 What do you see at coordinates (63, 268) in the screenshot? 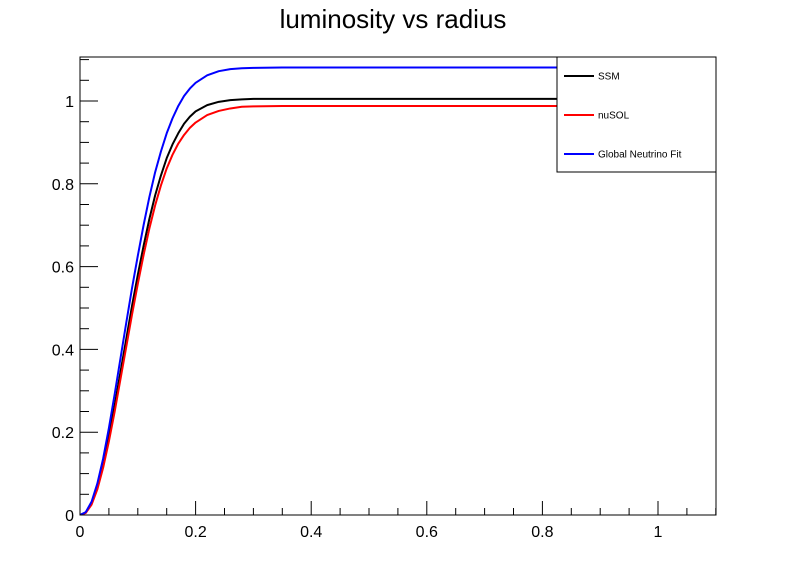
I see `y-tick-label: 0.6` at bounding box center [63, 268].